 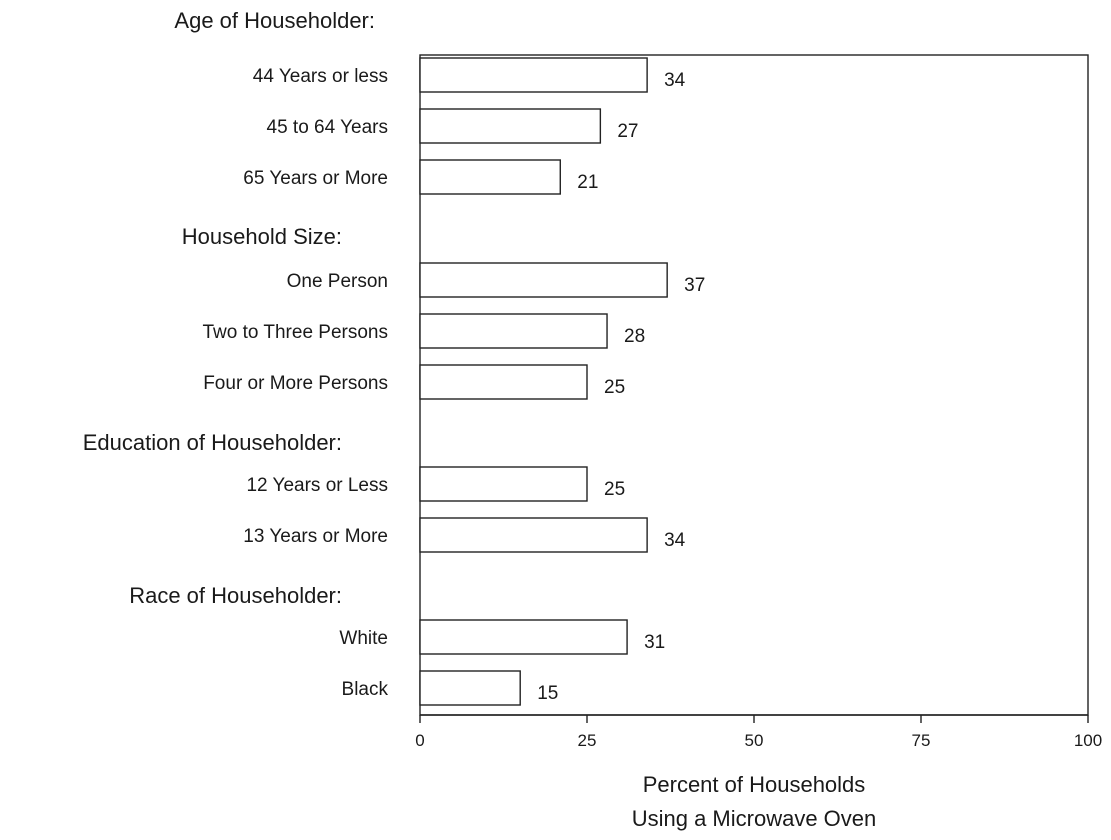 I want to click on category-label: 13 Years or More, so click(x=315, y=536).